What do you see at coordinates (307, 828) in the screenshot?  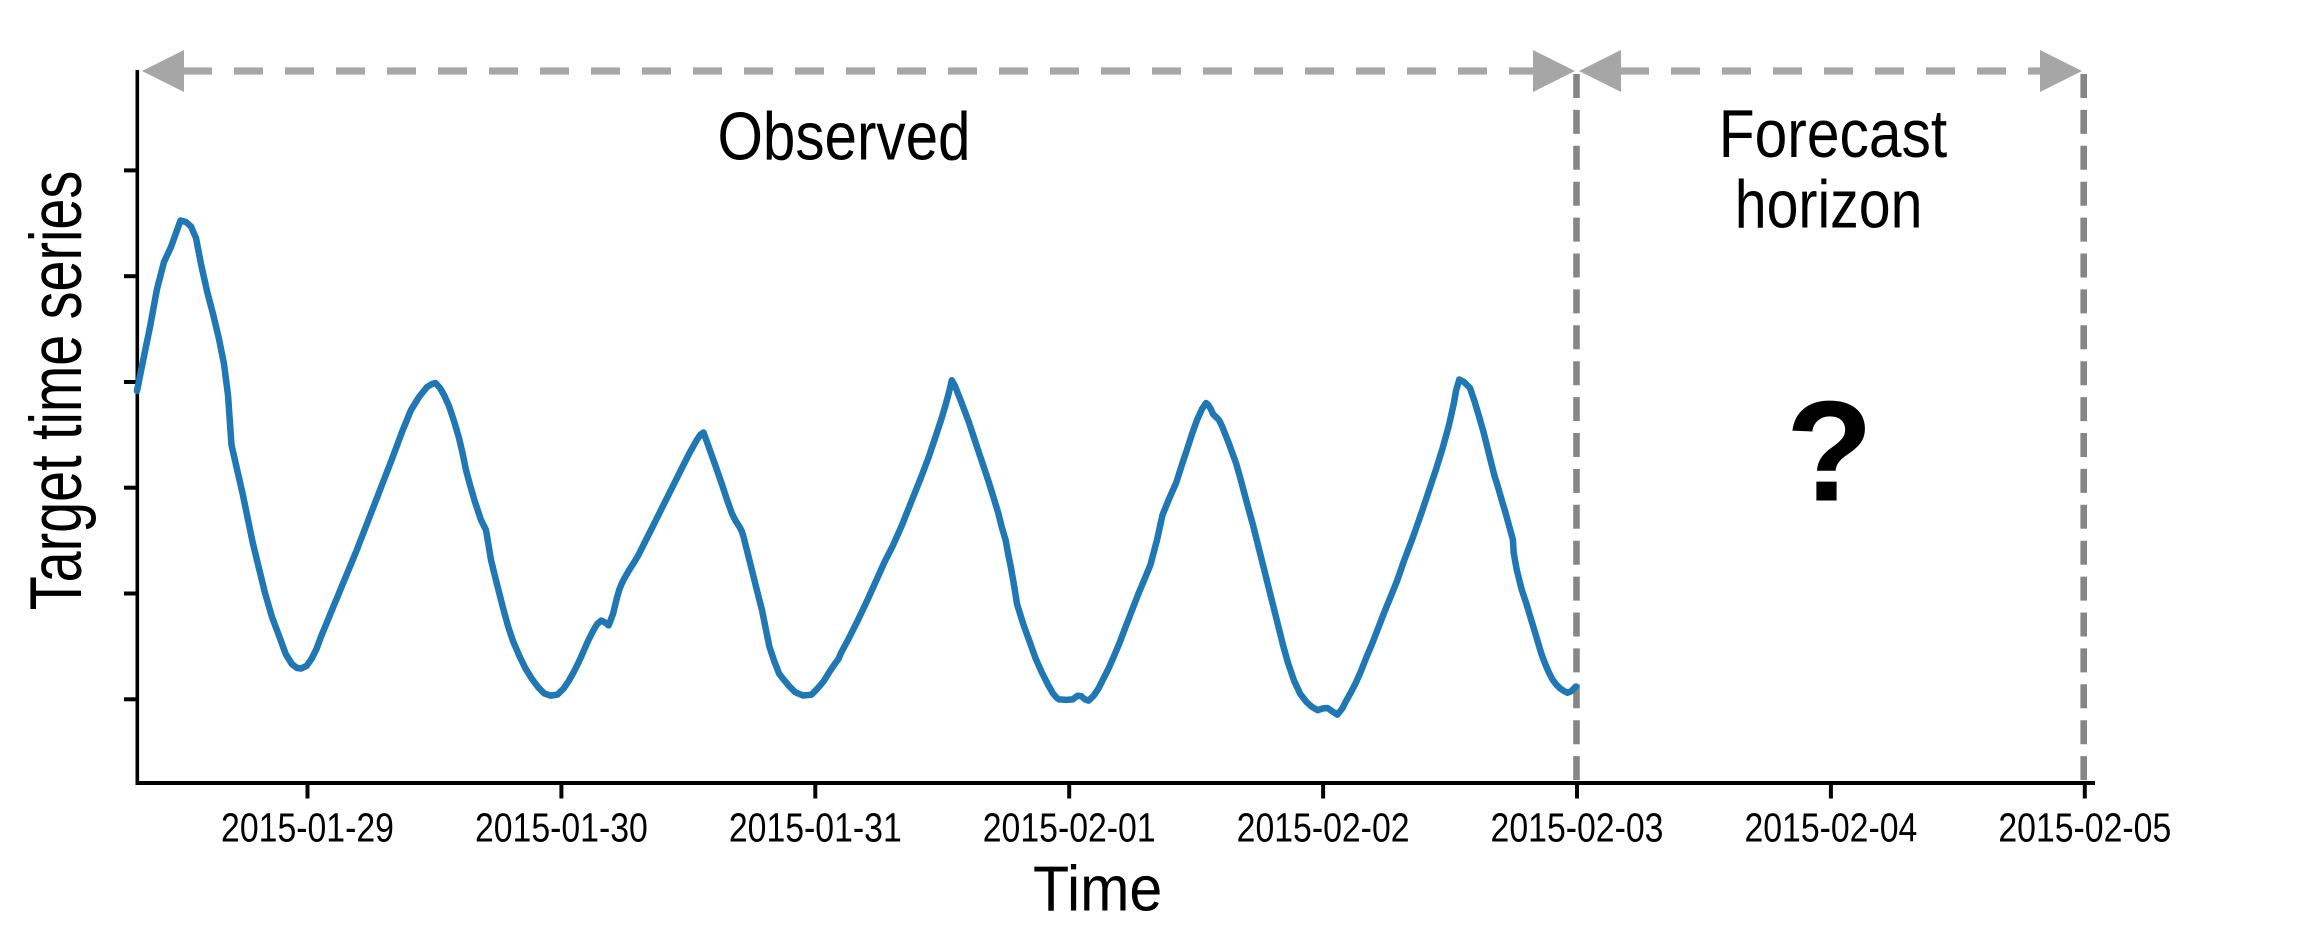 I see `svg-text: 2015-01-29` at bounding box center [307, 828].